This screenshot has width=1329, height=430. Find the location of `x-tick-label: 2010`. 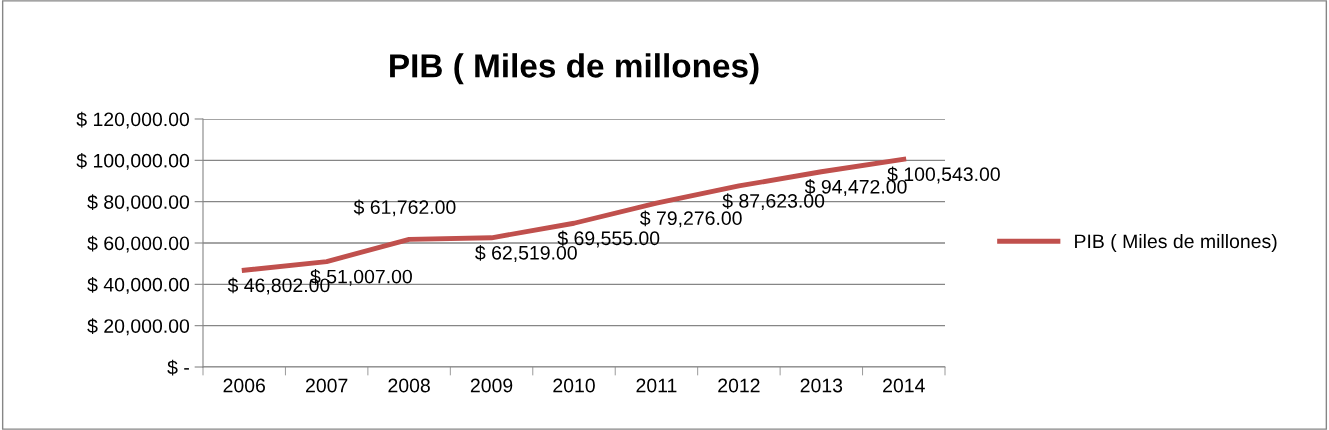

x-tick-label: 2010 is located at coordinates (574, 385).